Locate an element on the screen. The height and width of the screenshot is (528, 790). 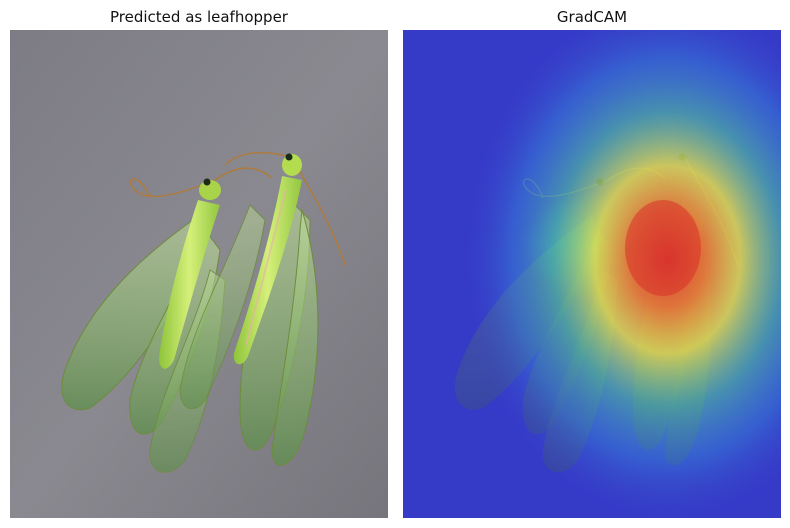
left-panel-title: Predicted as leafhopper is located at coordinates (199, 17).